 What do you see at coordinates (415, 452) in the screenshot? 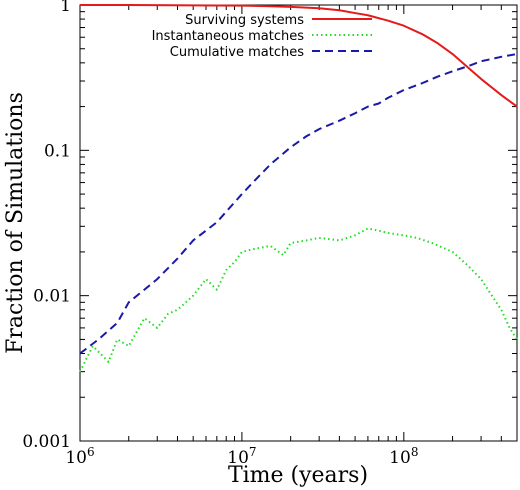
I see `x-tick-label-exponent: 8` at bounding box center [415, 452].